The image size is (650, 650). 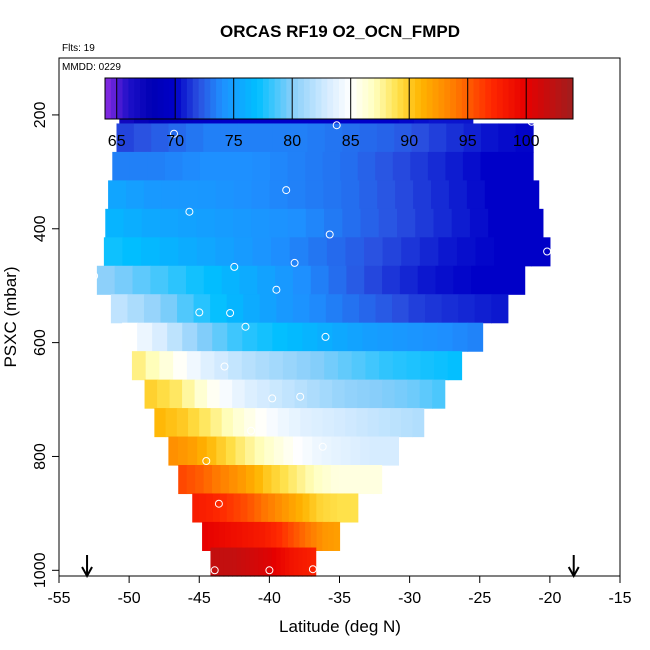 What do you see at coordinates (339, 598) in the screenshot?
I see `x-tick-label: -35` at bounding box center [339, 598].